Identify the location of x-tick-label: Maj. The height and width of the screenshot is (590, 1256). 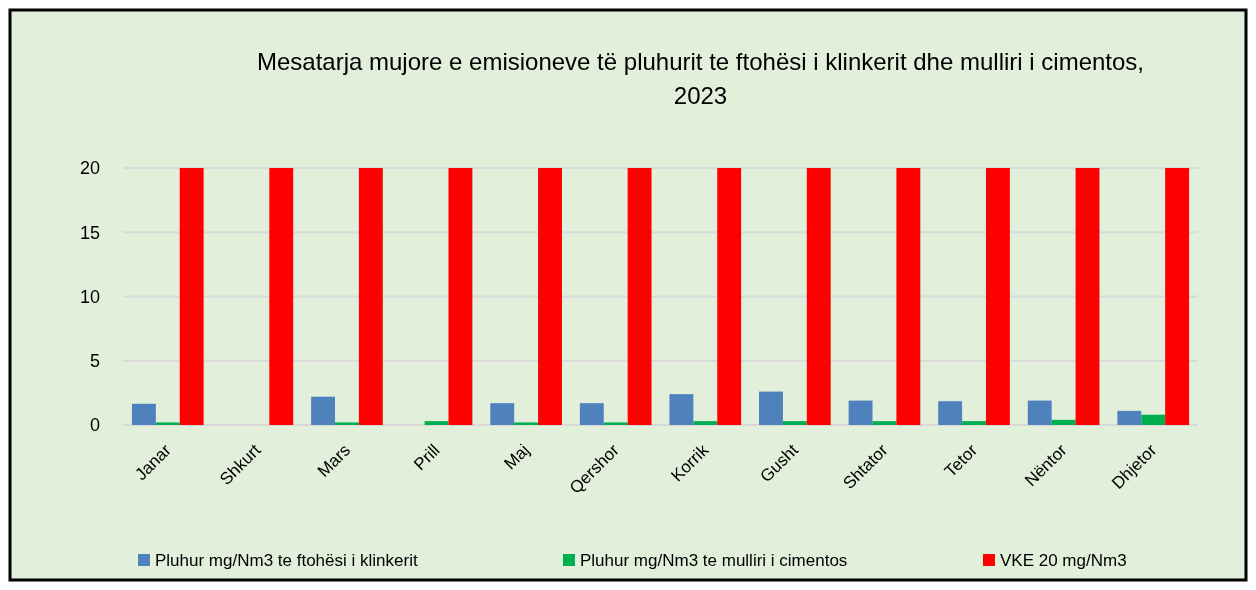
(517, 457).